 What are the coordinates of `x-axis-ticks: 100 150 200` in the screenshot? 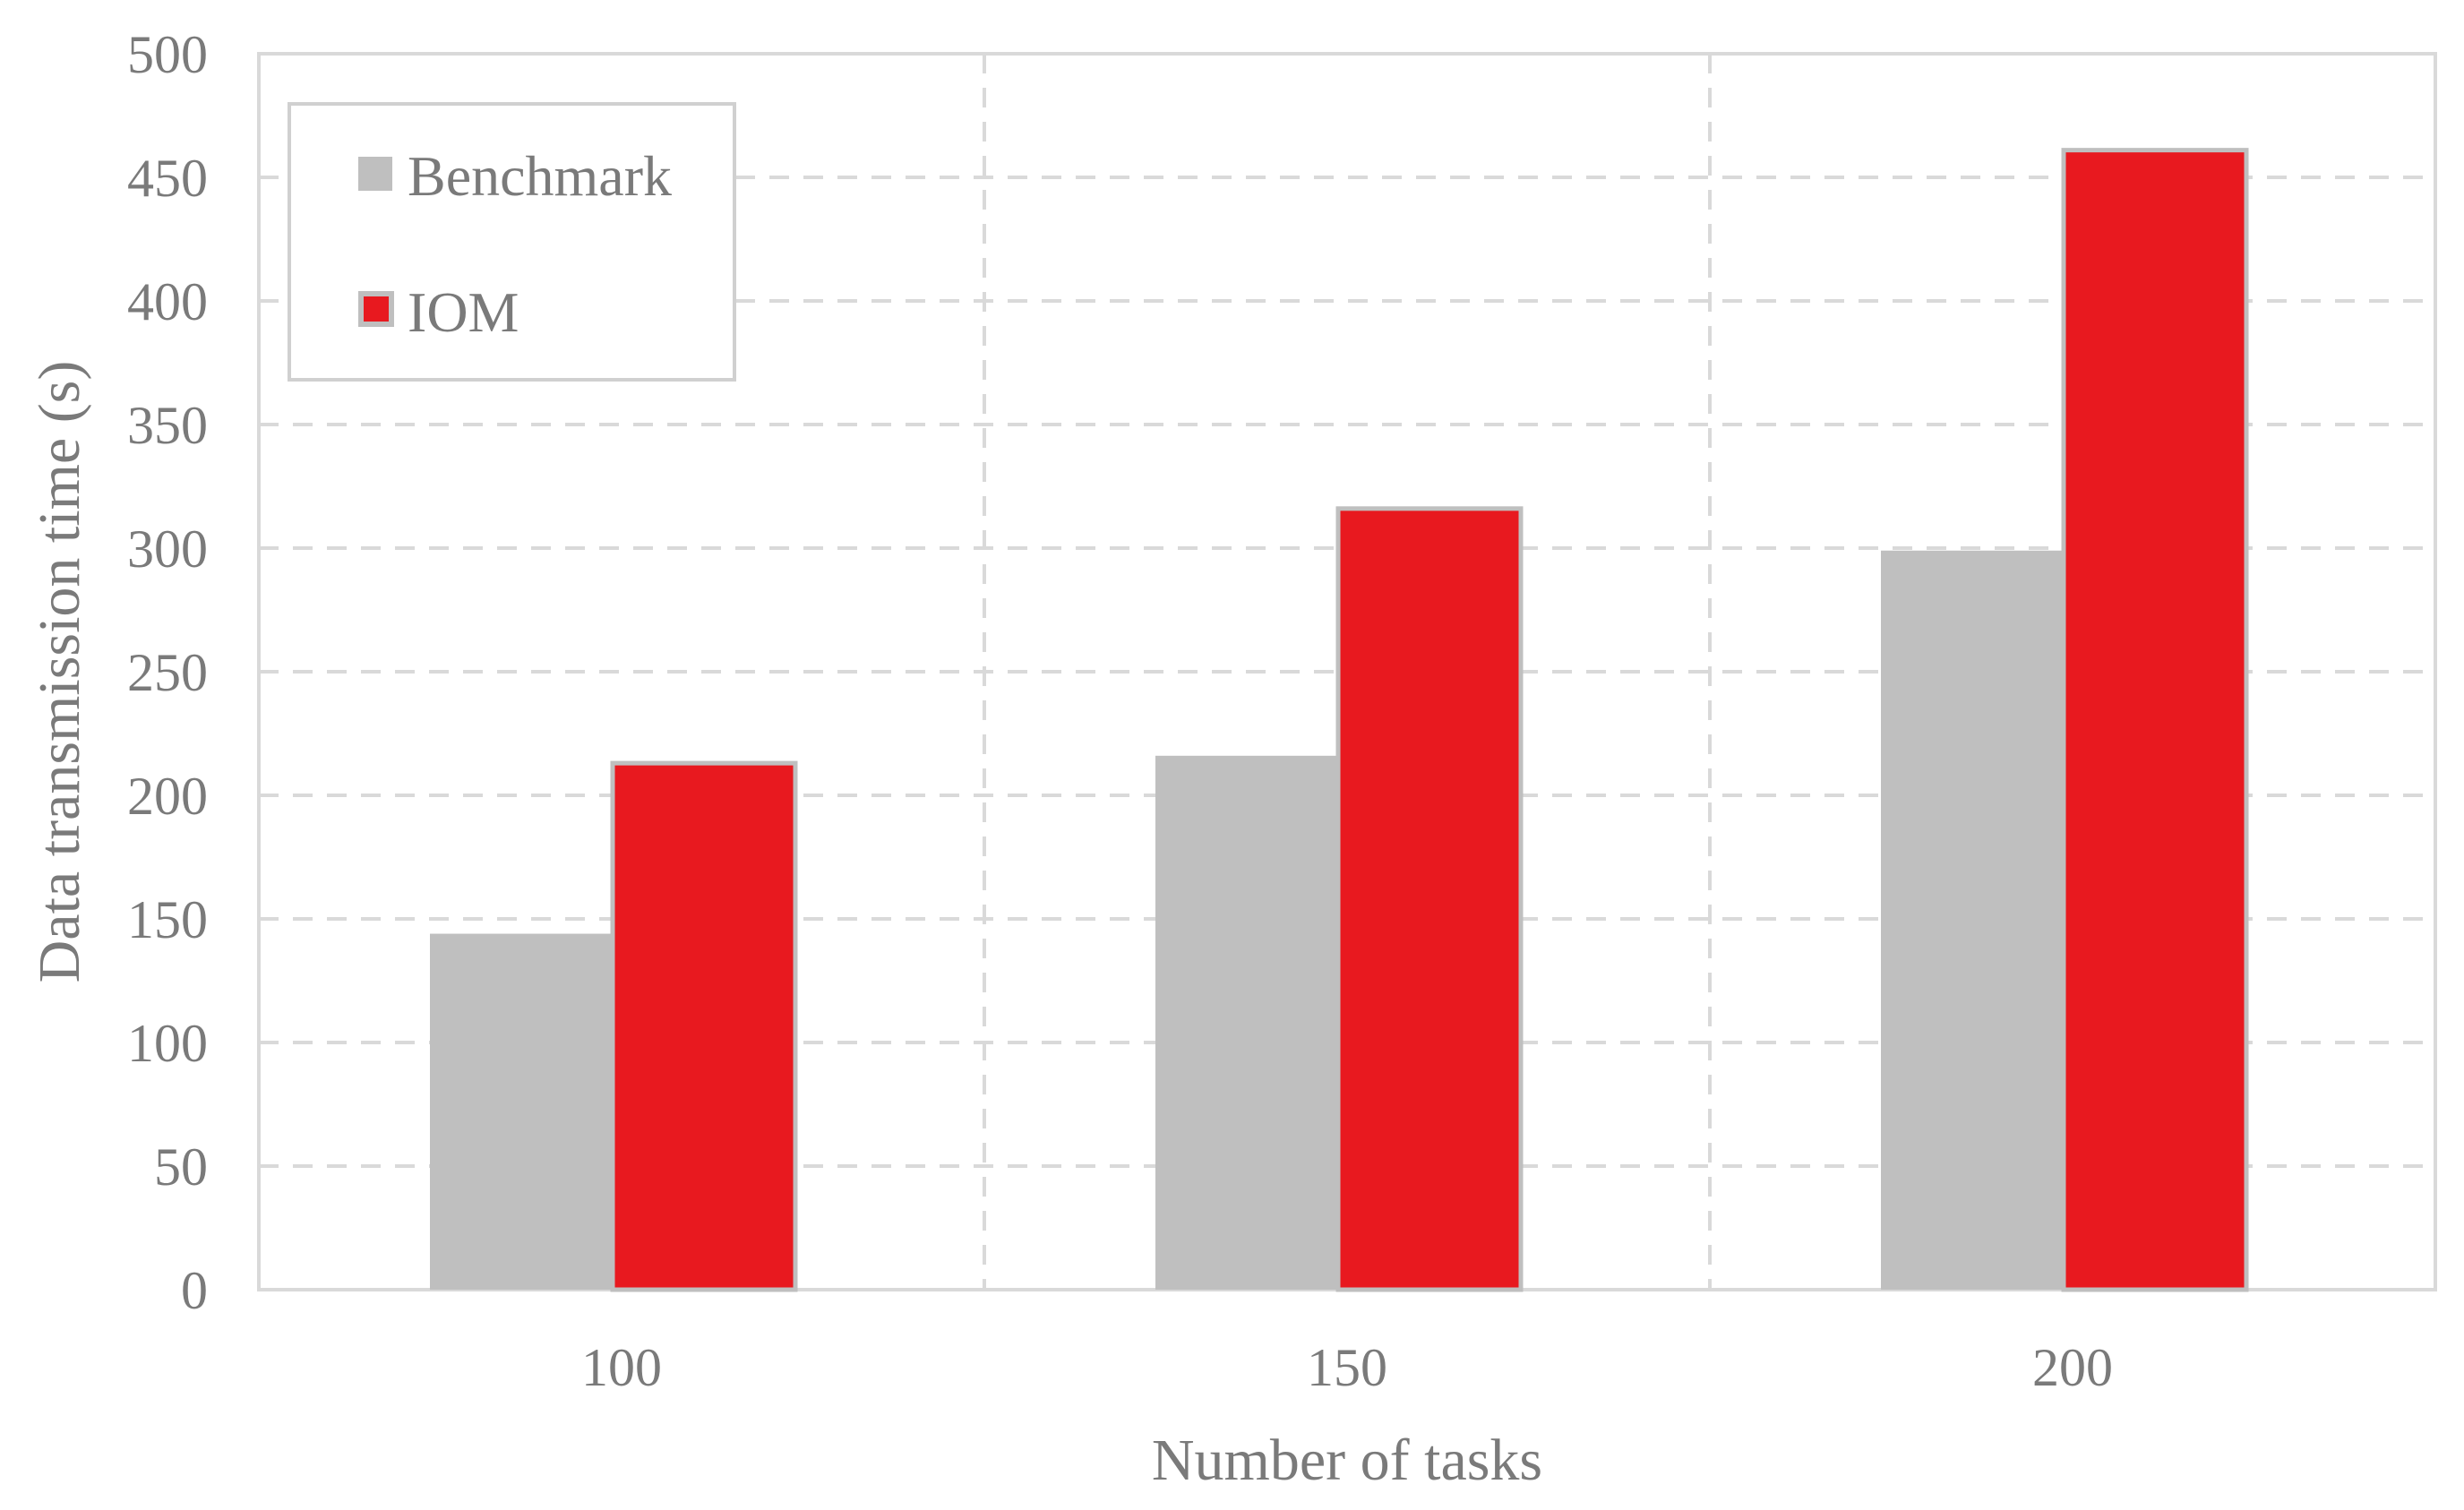 It's located at (1347, 1368).